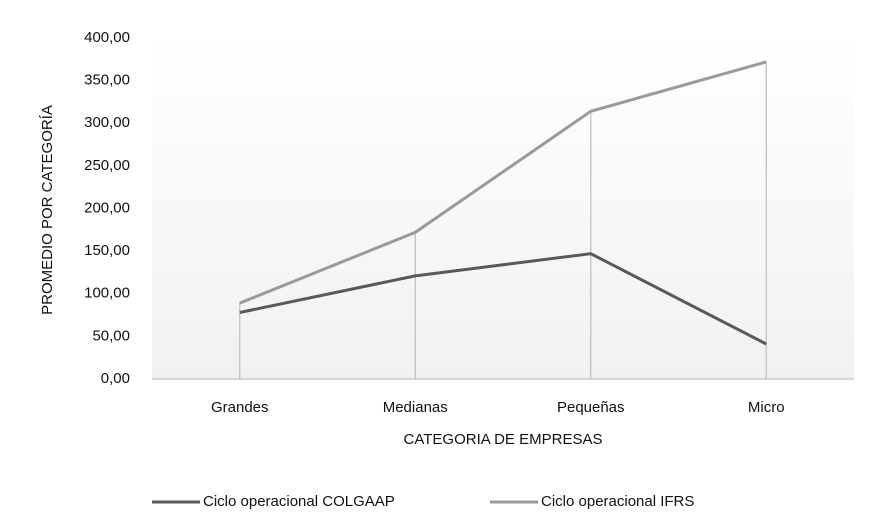  I want to click on x-tick-label: Pequeñas, so click(591, 407).